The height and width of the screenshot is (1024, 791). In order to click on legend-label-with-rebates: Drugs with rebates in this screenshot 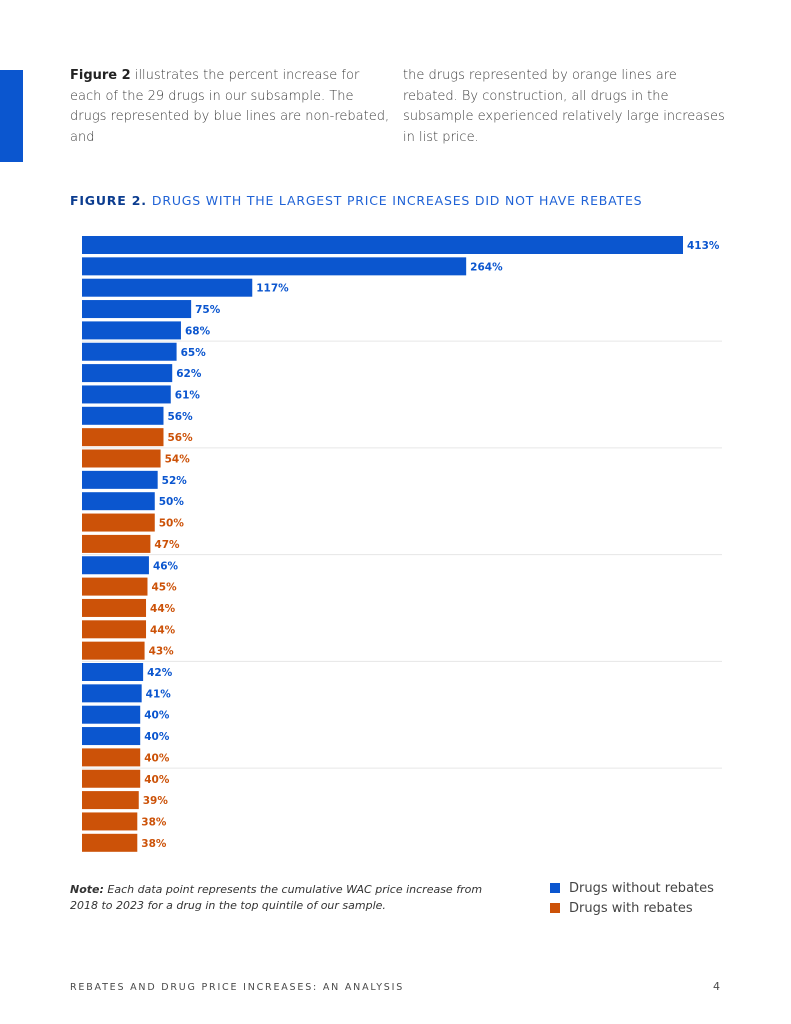, I will do `click(631, 908)`.